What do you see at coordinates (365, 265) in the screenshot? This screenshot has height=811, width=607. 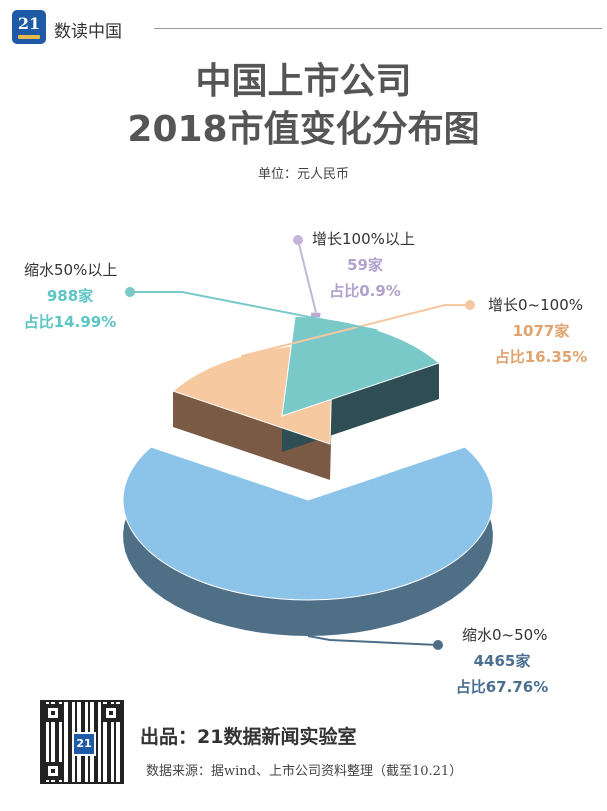 I see `slice-count-3: 59家` at bounding box center [365, 265].